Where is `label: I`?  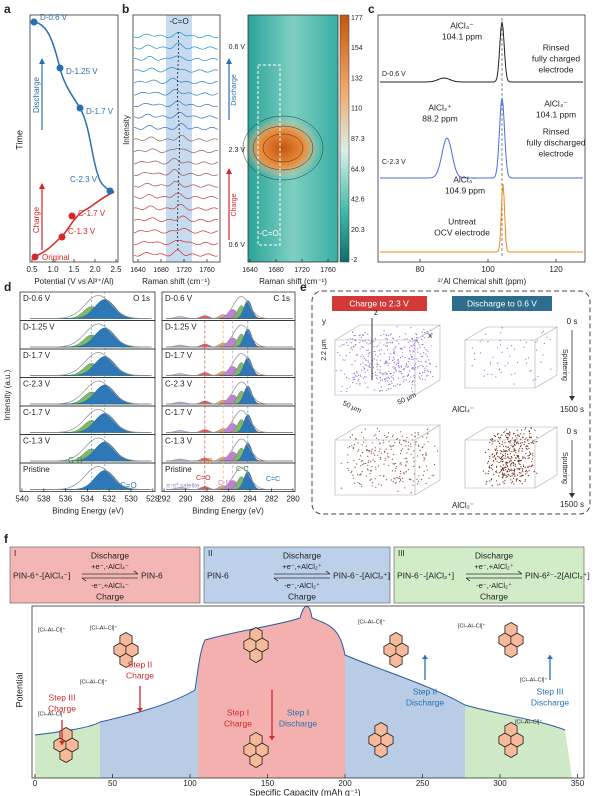
label: I is located at coordinates (15, 553).